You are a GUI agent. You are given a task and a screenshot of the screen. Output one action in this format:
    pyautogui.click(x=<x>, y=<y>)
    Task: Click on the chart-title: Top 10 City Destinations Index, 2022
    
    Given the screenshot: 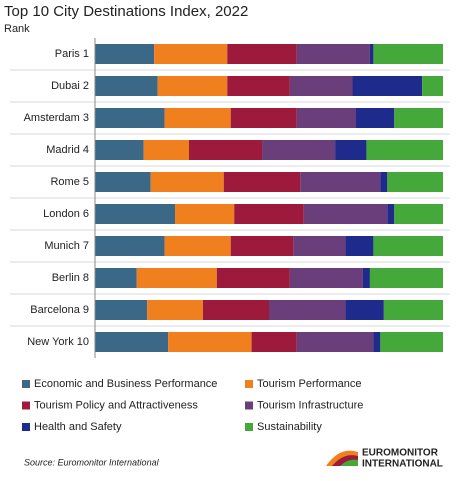 What is the action you would take?
    pyautogui.click(x=126, y=11)
    